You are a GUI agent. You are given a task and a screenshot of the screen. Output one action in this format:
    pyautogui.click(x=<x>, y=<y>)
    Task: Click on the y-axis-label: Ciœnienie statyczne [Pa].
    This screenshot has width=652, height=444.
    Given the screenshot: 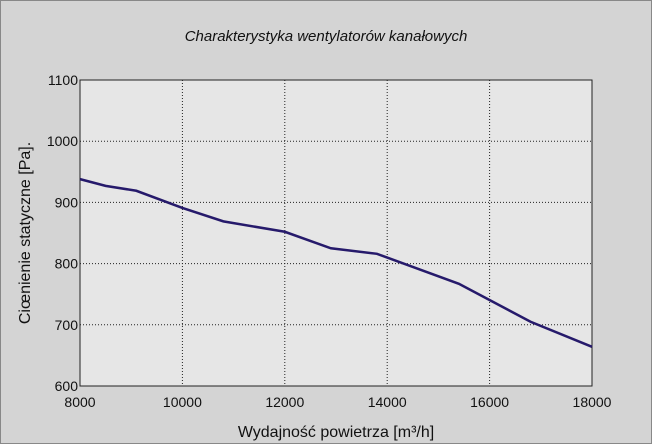 What is the action you would take?
    pyautogui.click(x=25, y=233)
    